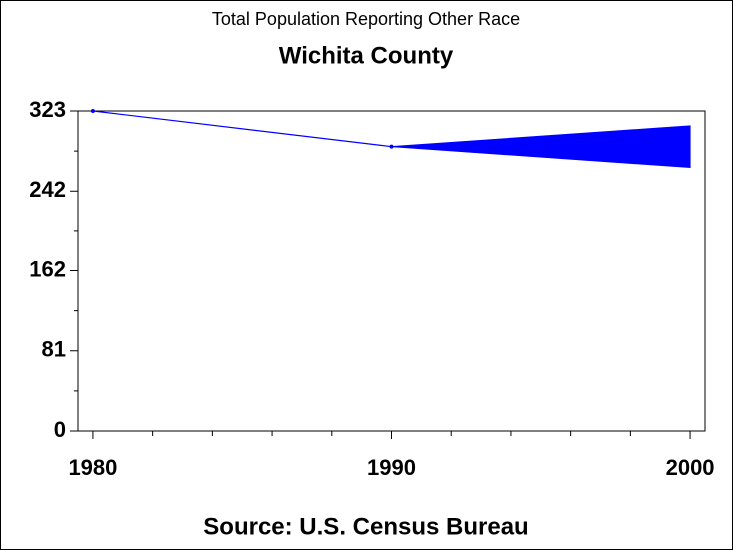  Describe the element at coordinates (54, 349) in the screenshot. I see `y-tick-label: 81` at that location.